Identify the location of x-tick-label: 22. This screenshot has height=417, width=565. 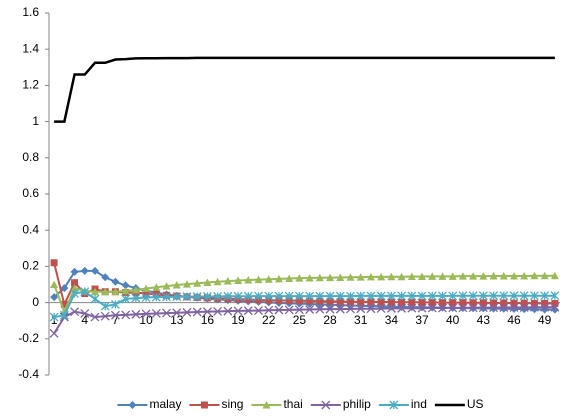
(269, 320).